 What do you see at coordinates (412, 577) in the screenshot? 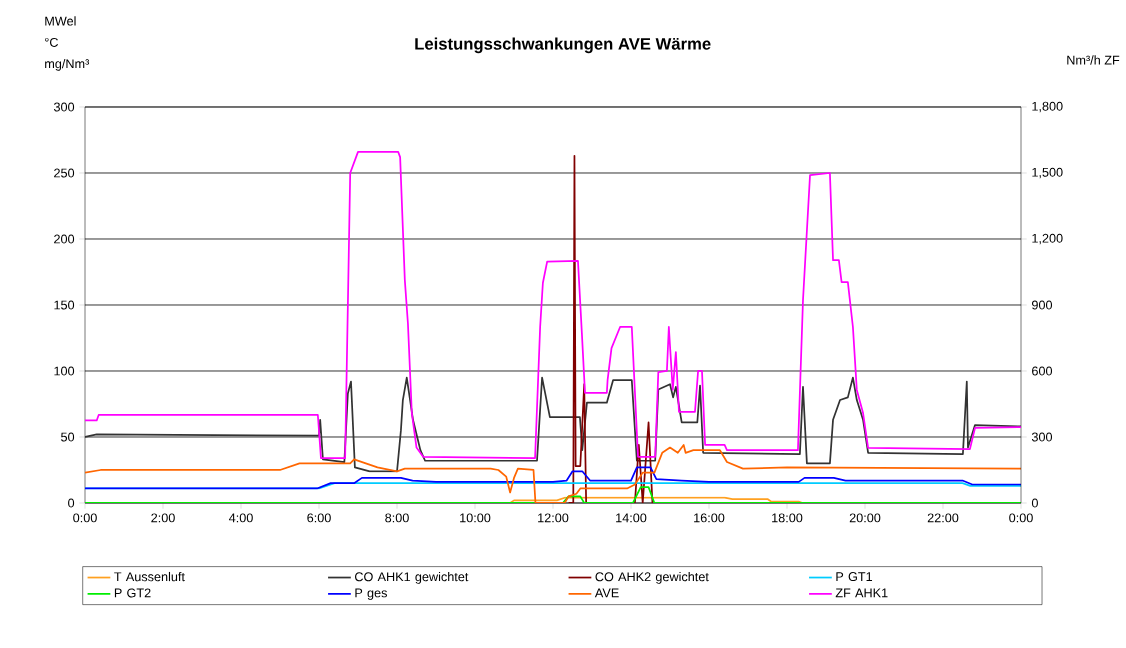
I see `legend-label: CO AHK1 gewichtet` at bounding box center [412, 577].